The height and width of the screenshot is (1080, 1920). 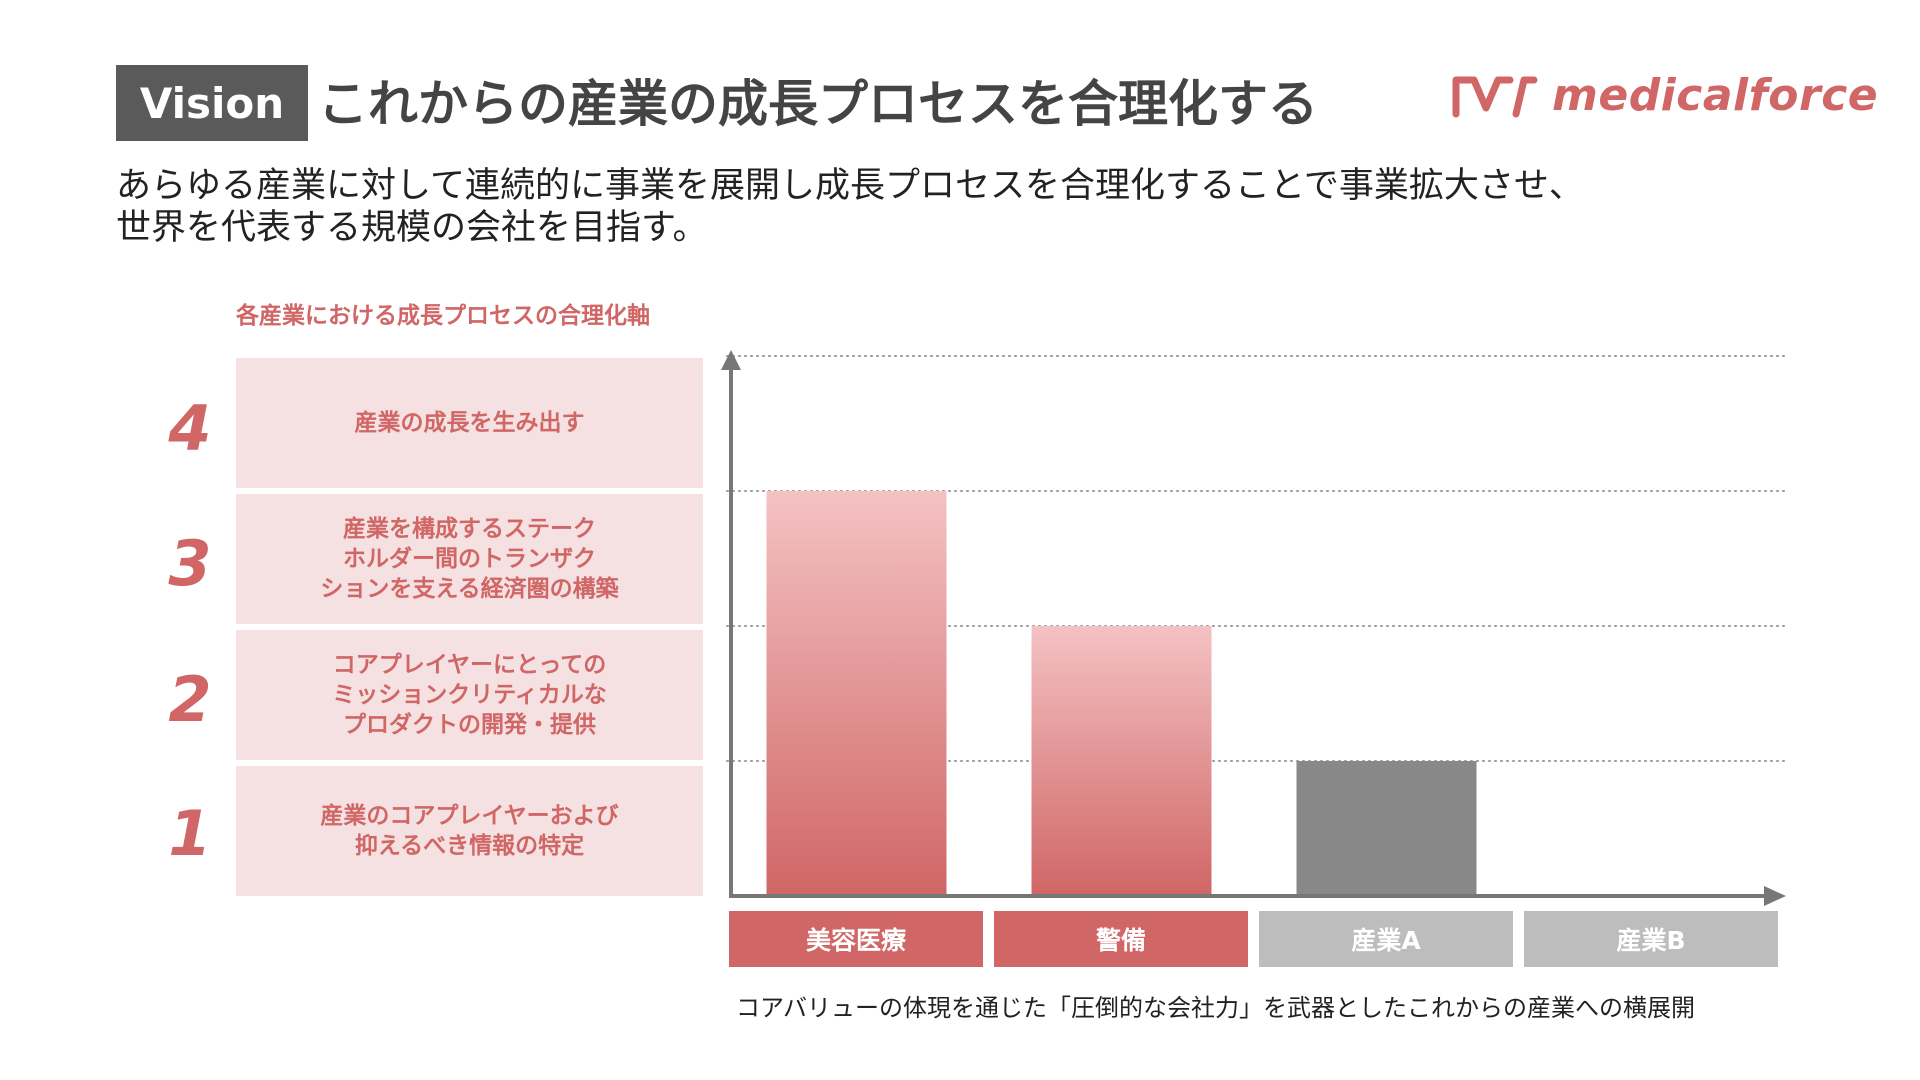 I want to click on level-3-line: 産業を構成するステーク, so click(x=469, y=529).